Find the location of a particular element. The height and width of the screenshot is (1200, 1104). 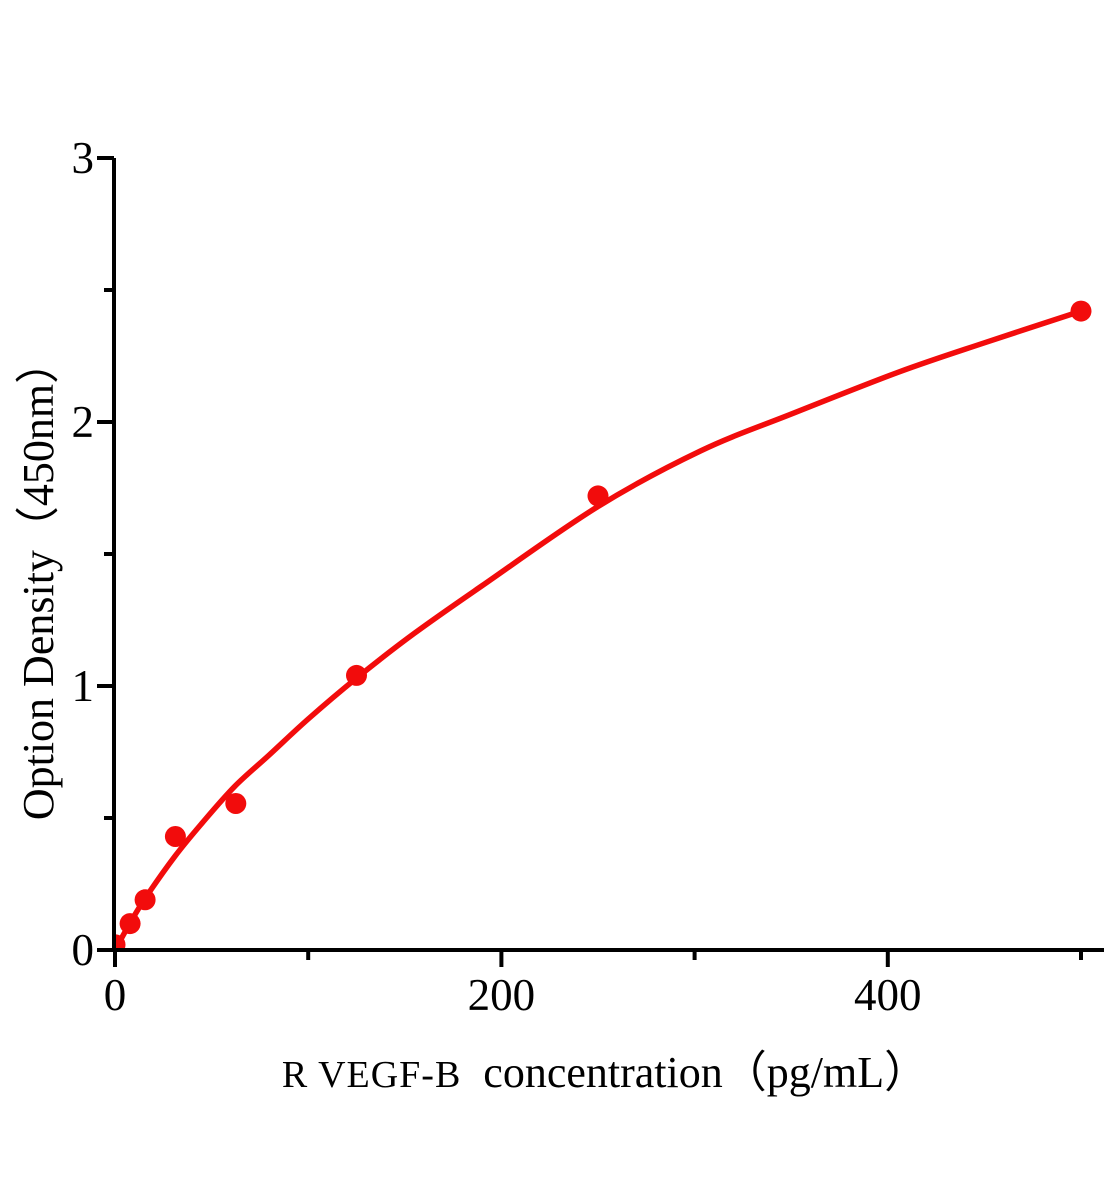

x-tick-label: 200 is located at coordinates (502, 995).